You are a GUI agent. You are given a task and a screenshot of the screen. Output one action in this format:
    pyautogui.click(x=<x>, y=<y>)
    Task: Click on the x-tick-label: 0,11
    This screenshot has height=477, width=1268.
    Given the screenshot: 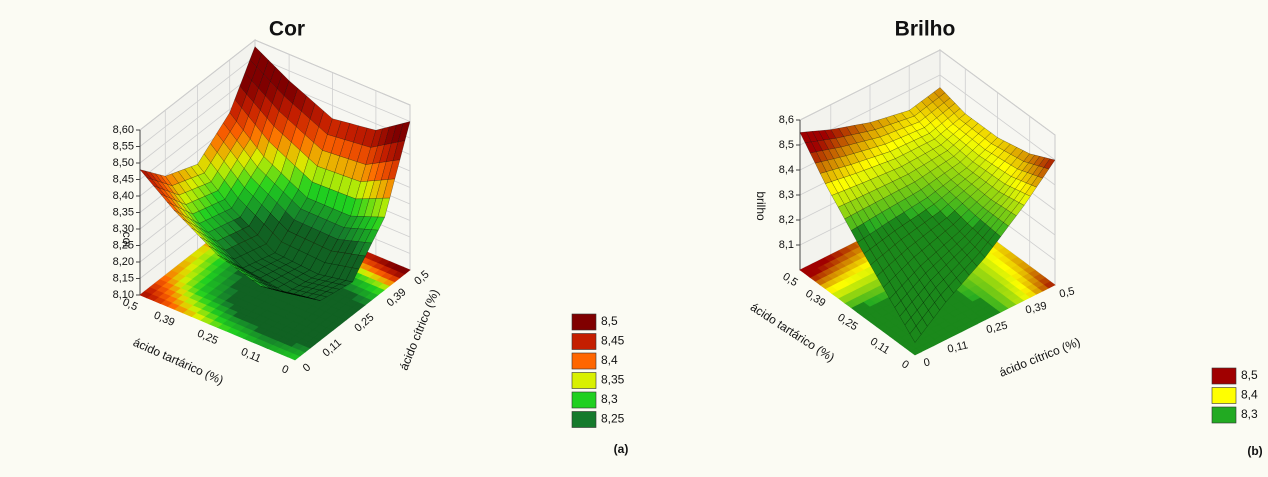 What is the action you would take?
    pyautogui.click(x=957, y=347)
    